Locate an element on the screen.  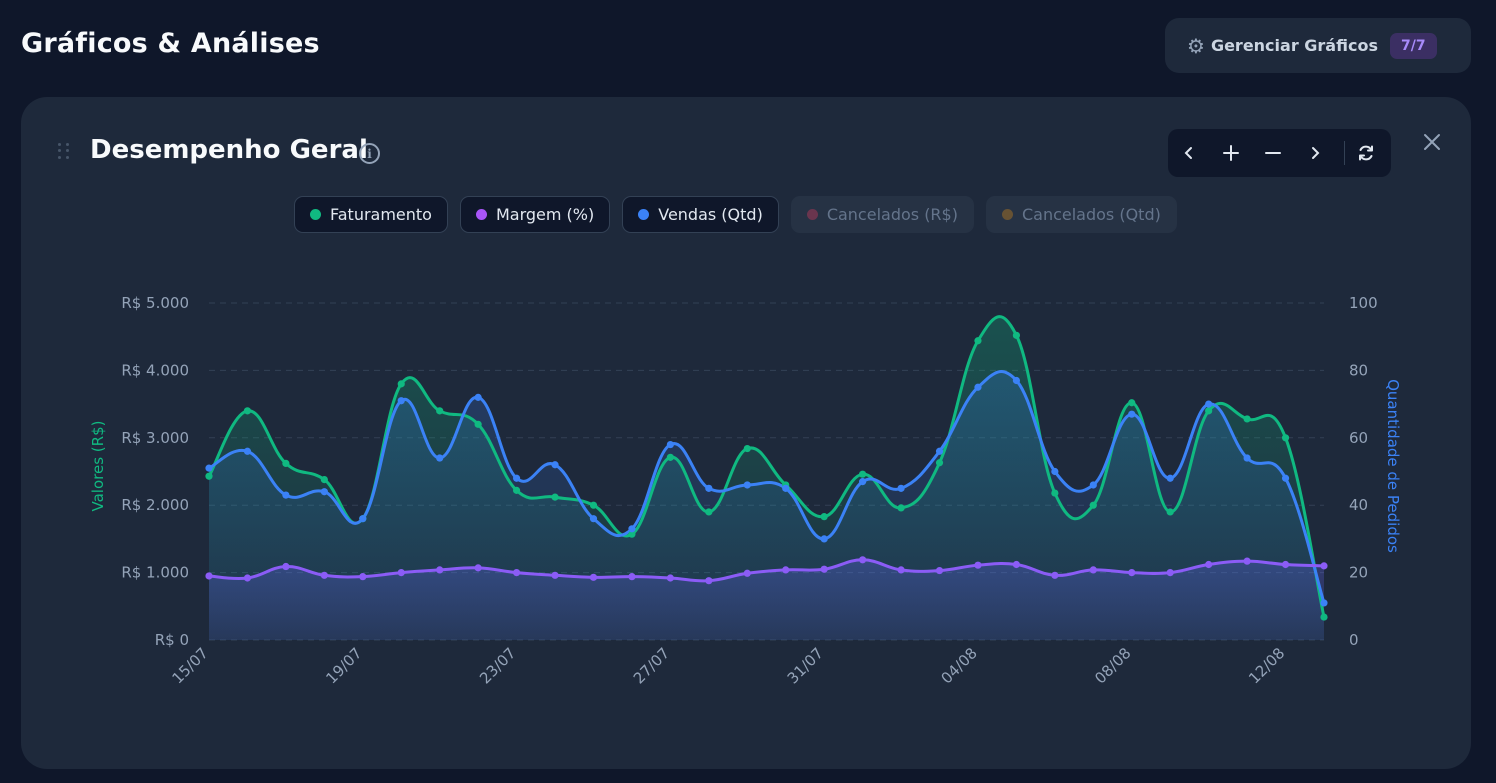
reset-zoom-button is located at coordinates (1366, 153).